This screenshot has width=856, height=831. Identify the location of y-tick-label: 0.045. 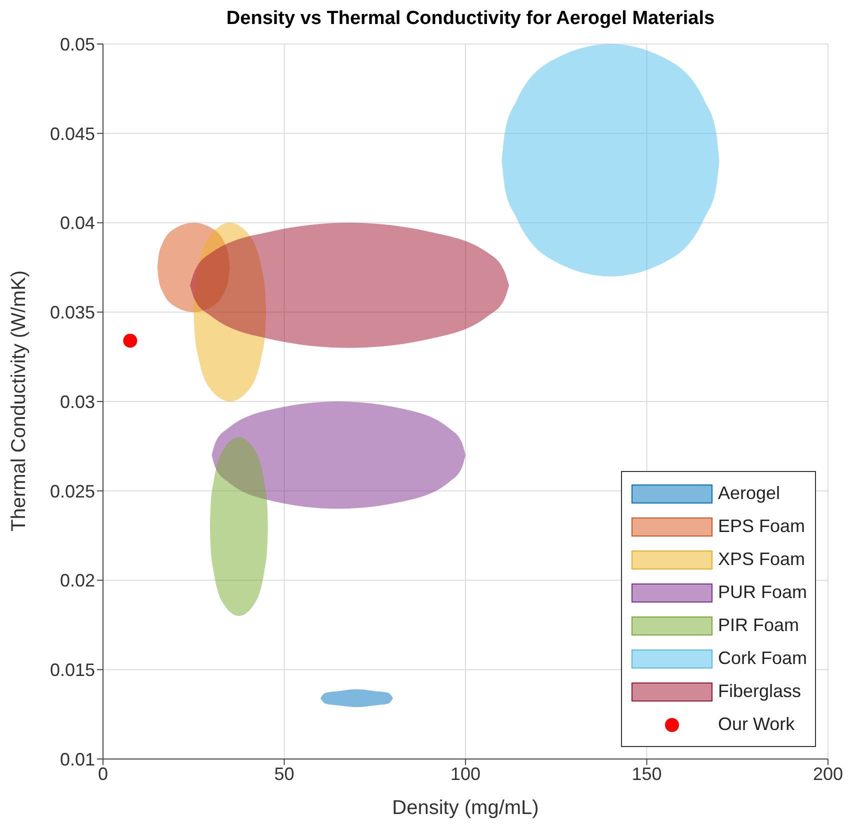
(72, 134).